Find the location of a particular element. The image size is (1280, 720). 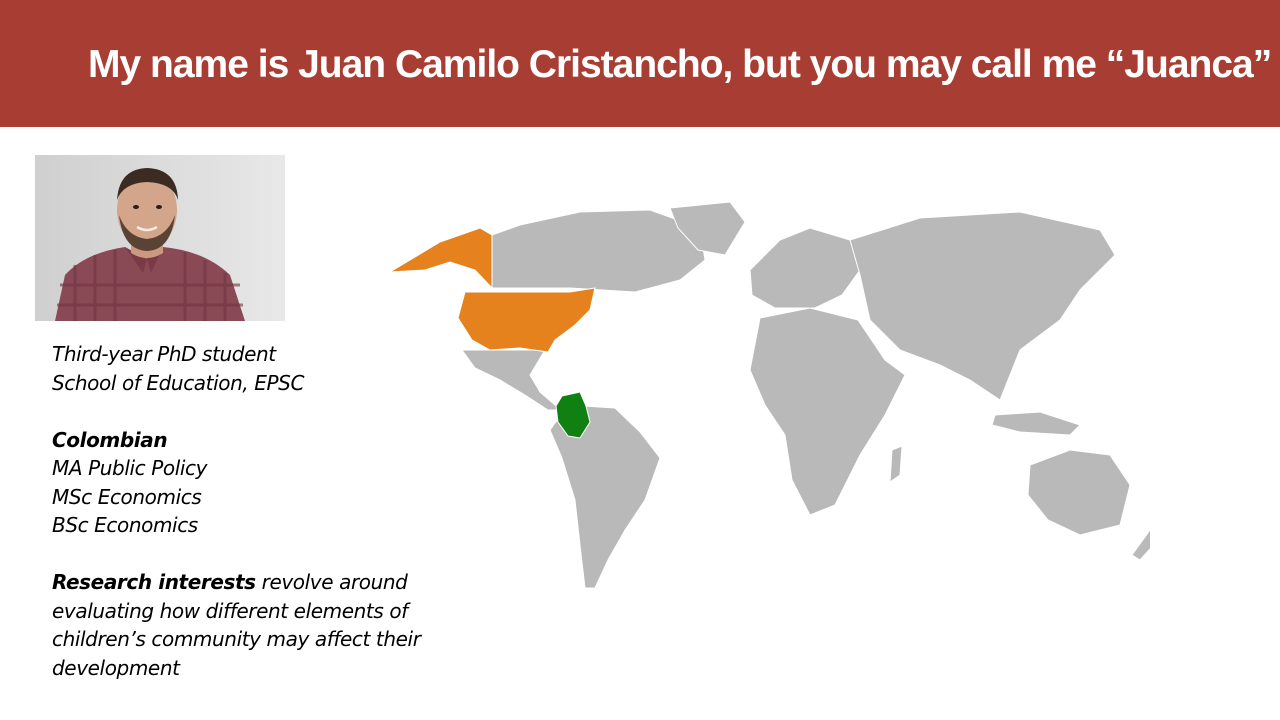

europe-region is located at coordinates (805, 268).